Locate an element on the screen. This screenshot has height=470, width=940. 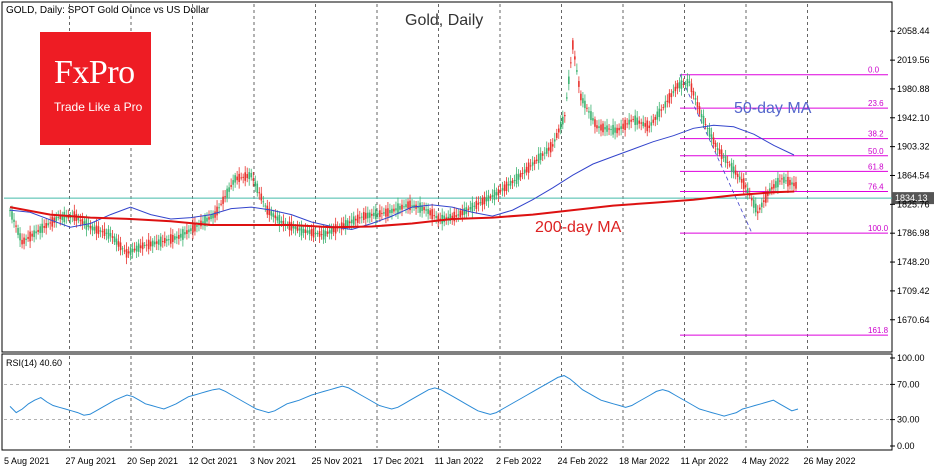
y-tick-label: 1980.88 is located at coordinates (913, 89).